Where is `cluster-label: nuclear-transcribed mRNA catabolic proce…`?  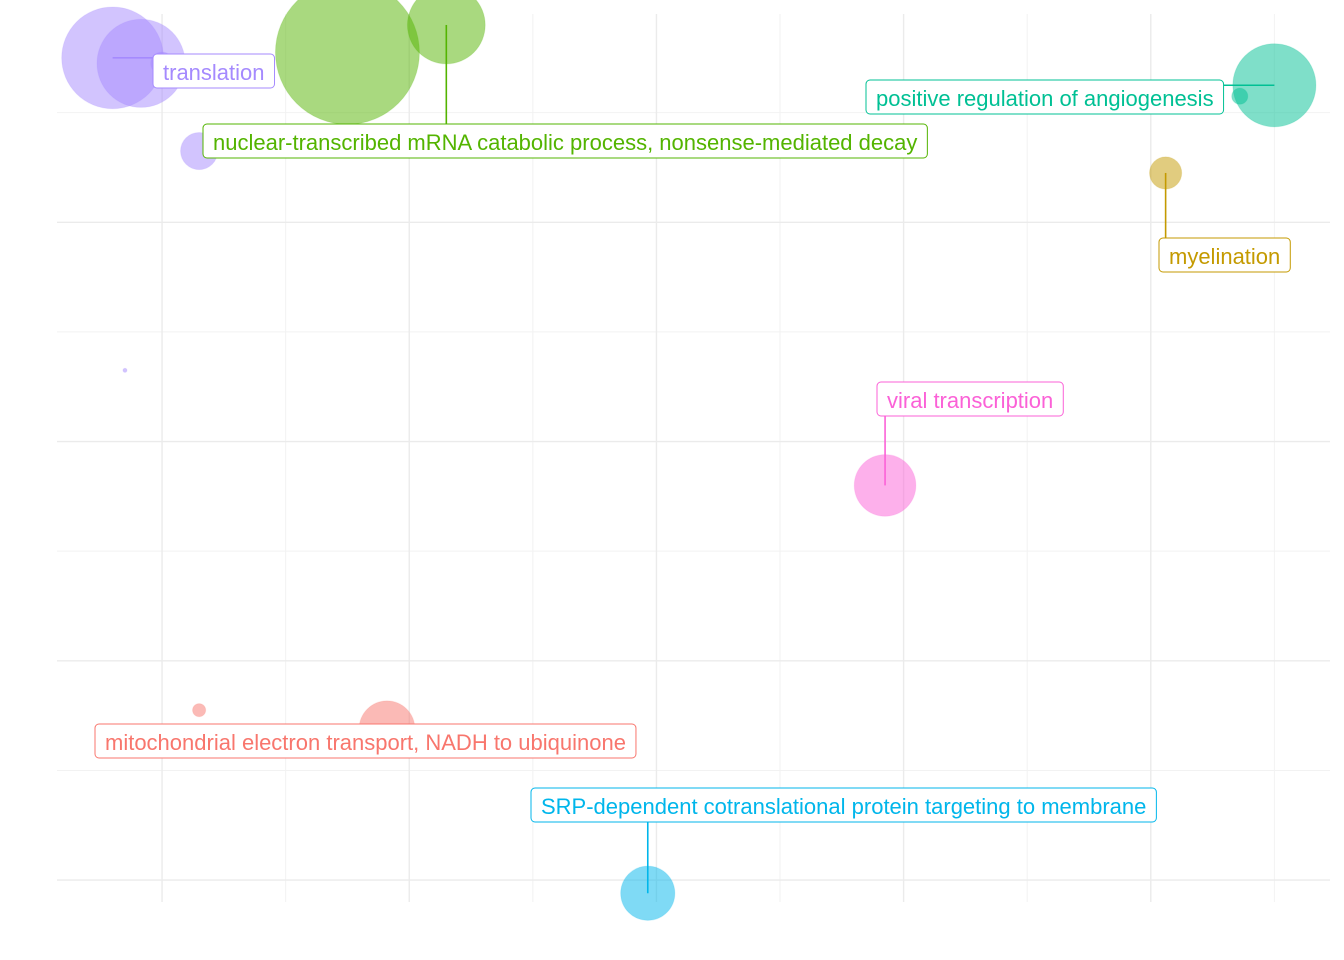
cluster-label: nuclear-transcribed mRNA catabolic proce… is located at coordinates (565, 141).